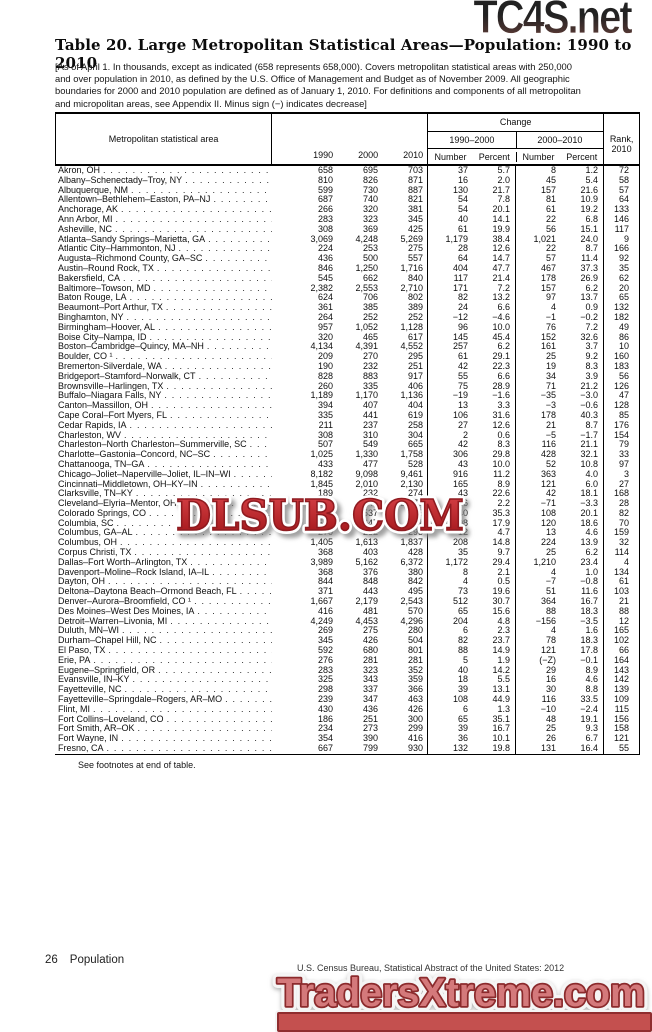 This screenshot has height=1032, width=652. Describe the element at coordinates (501, 719) in the screenshot. I see `change-percent-1990-2000: 35.1` at that location.